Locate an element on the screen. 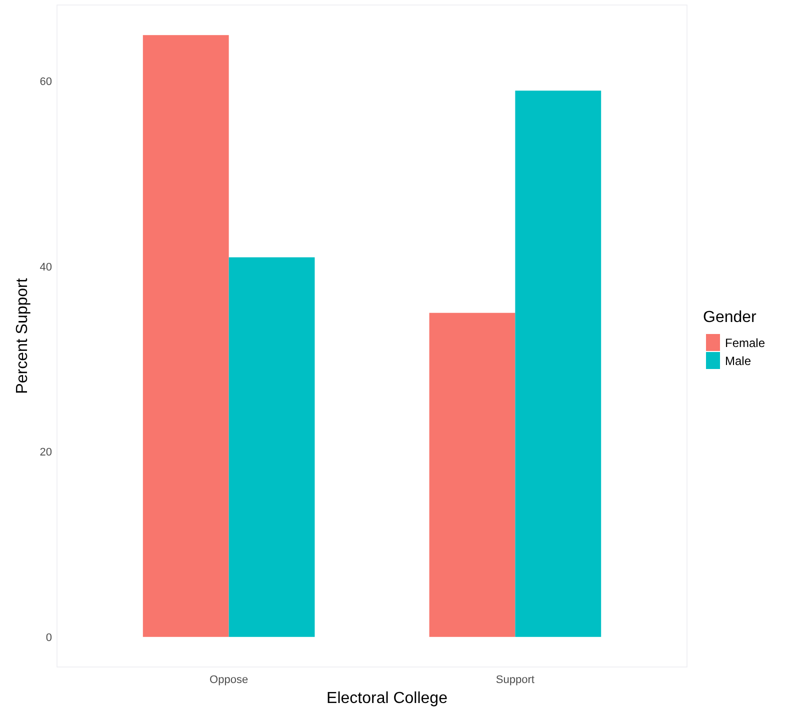  y-tick-label: 0 is located at coordinates (49, 638).